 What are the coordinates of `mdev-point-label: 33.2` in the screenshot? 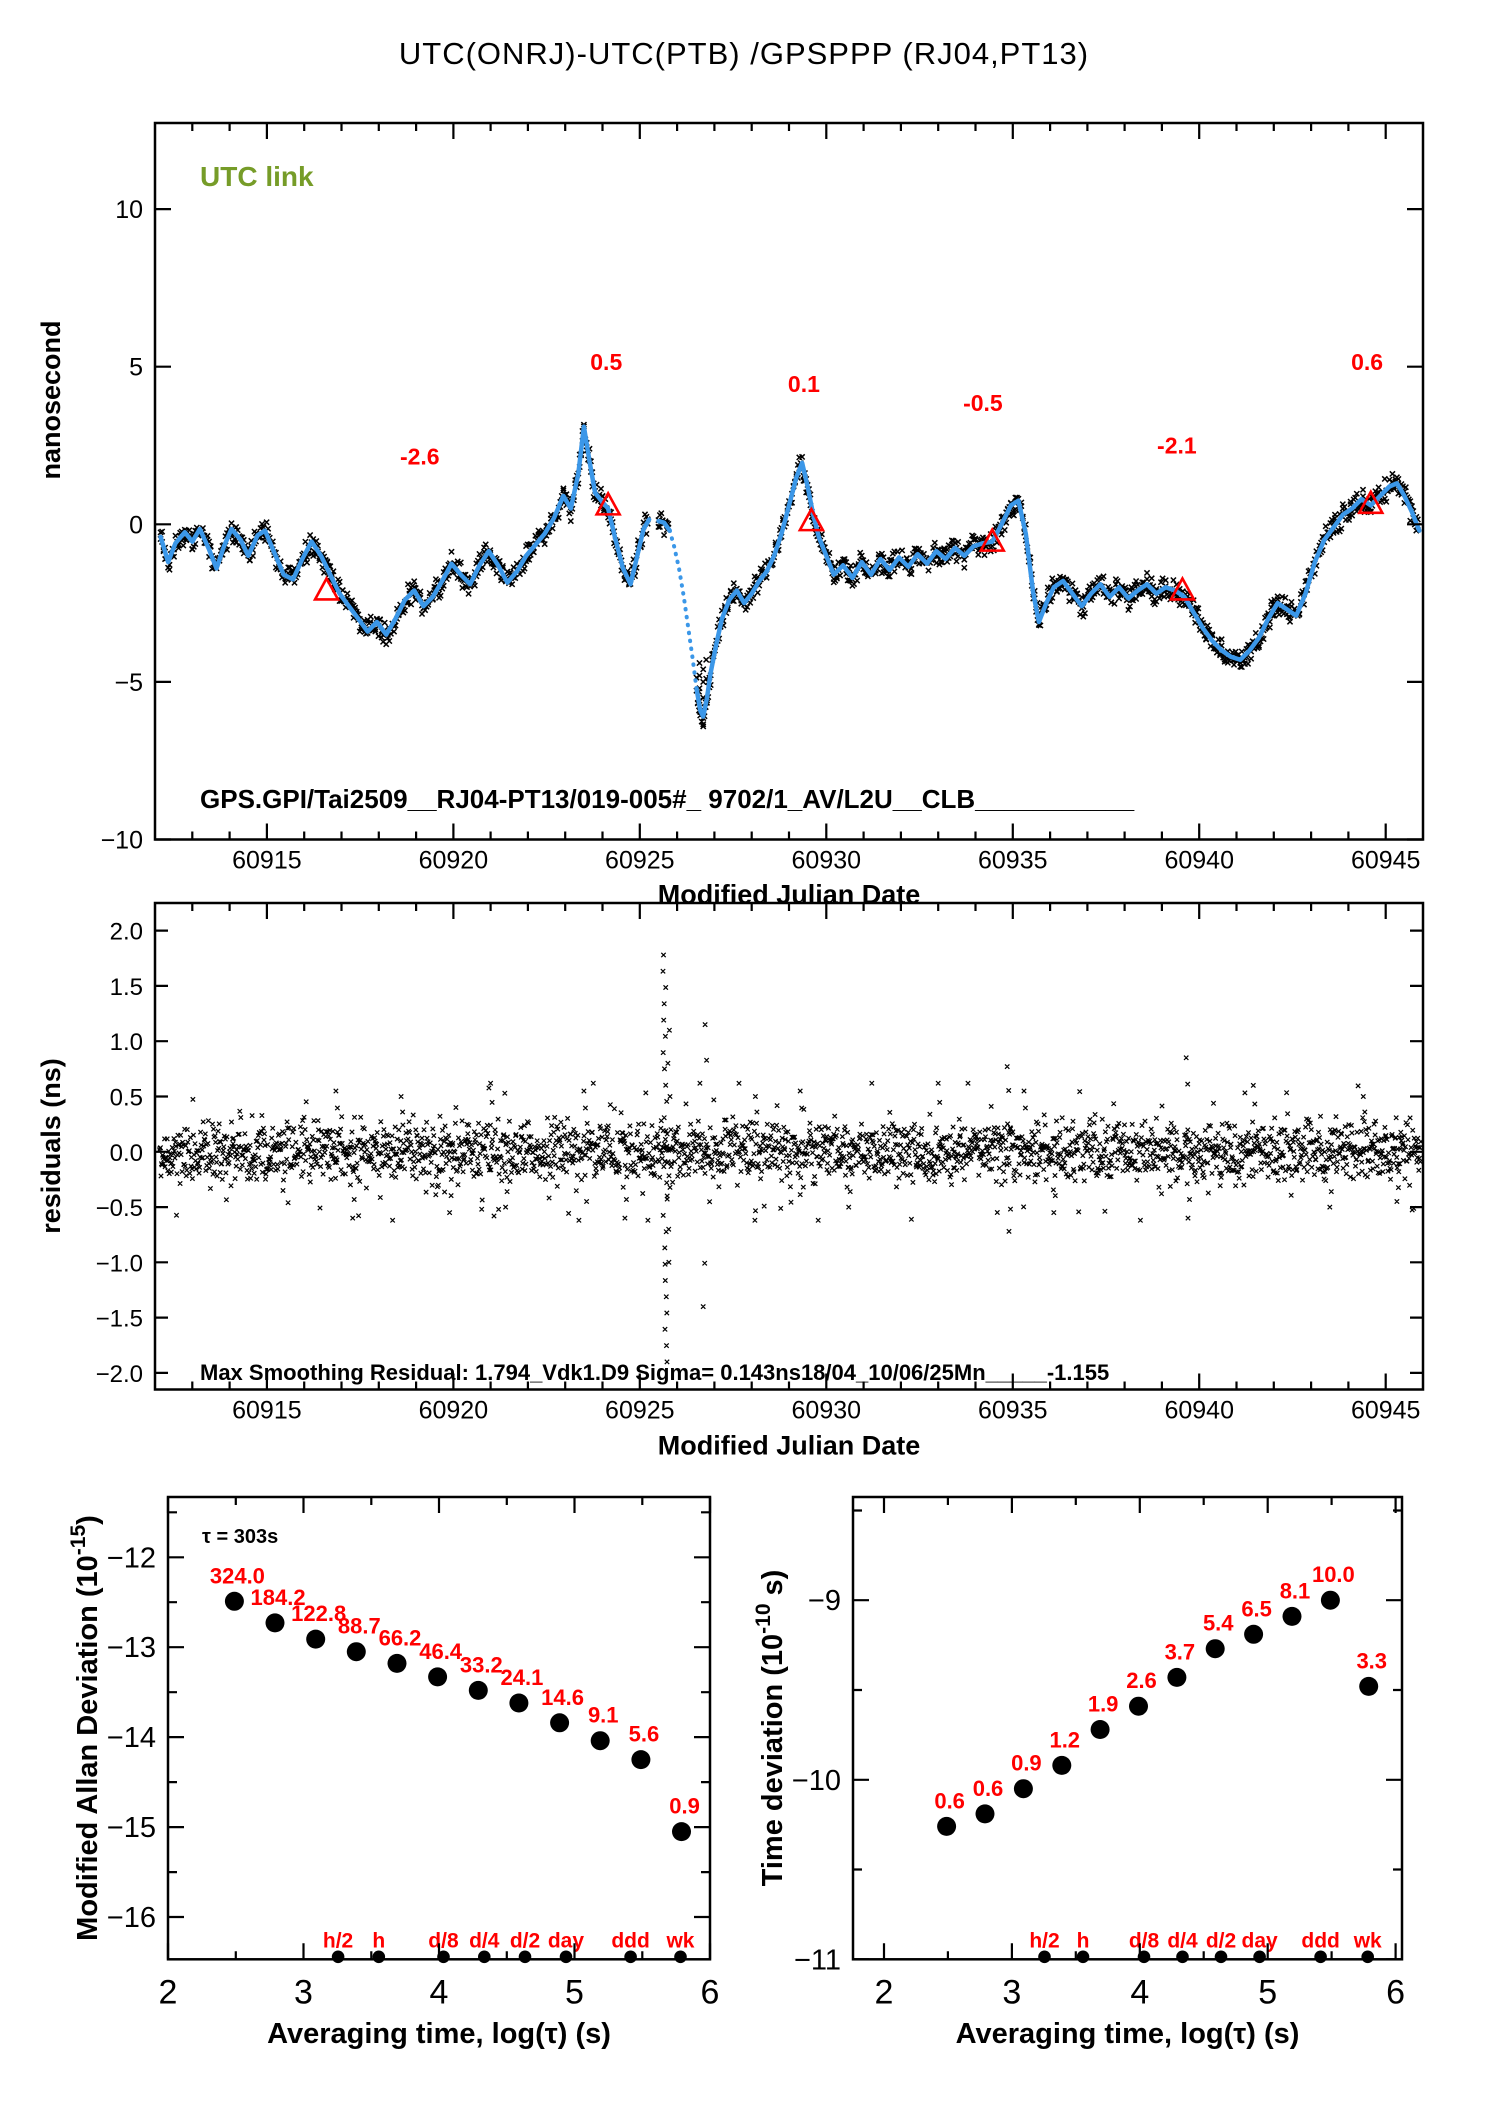 It's located at (481, 1664).